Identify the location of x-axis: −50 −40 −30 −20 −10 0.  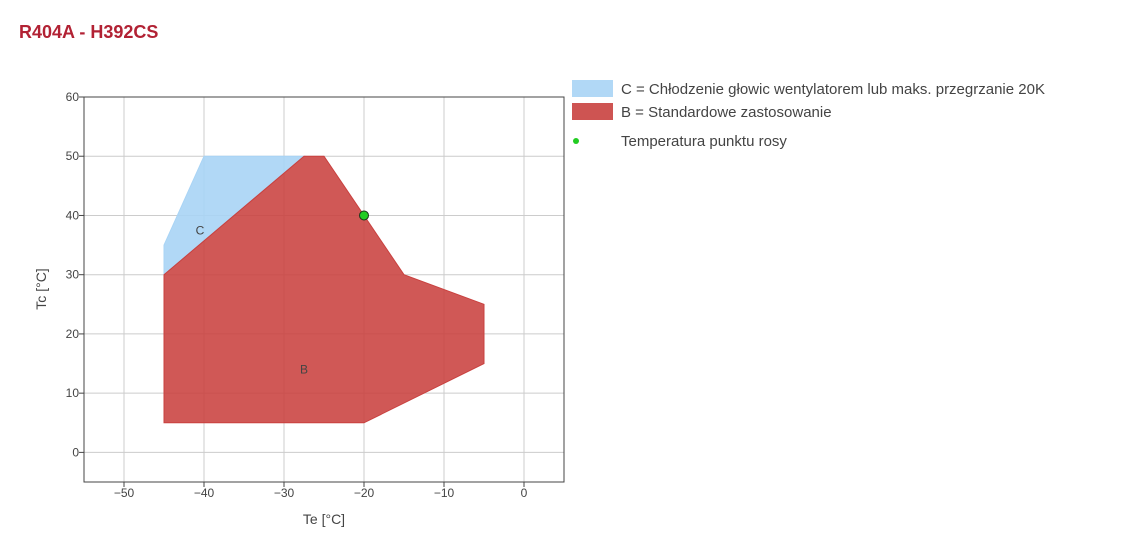
(321, 491).